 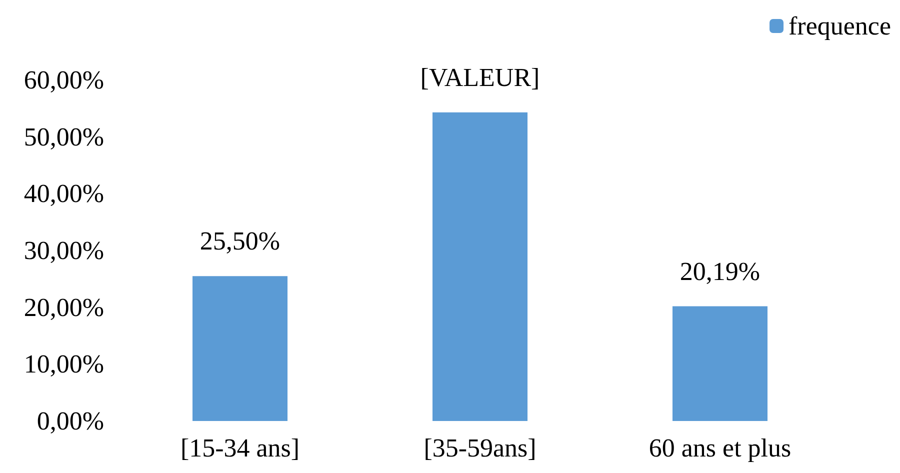 What do you see at coordinates (64, 137) in the screenshot?
I see `y-tick-label: 50,00%` at bounding box center [64, 137].